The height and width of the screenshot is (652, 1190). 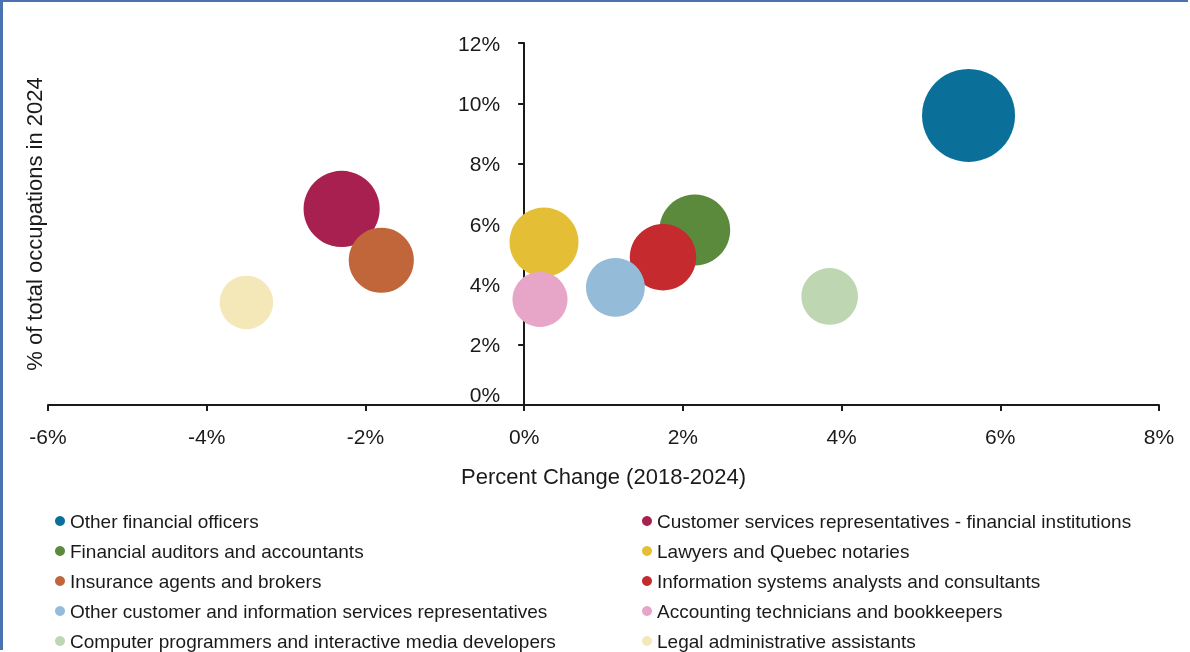 What do you see at coordinates (603, 476) in the screenshot?
I see `x-axis-title: Percent Change (2018-2024)` at bounding box center [603, 476].